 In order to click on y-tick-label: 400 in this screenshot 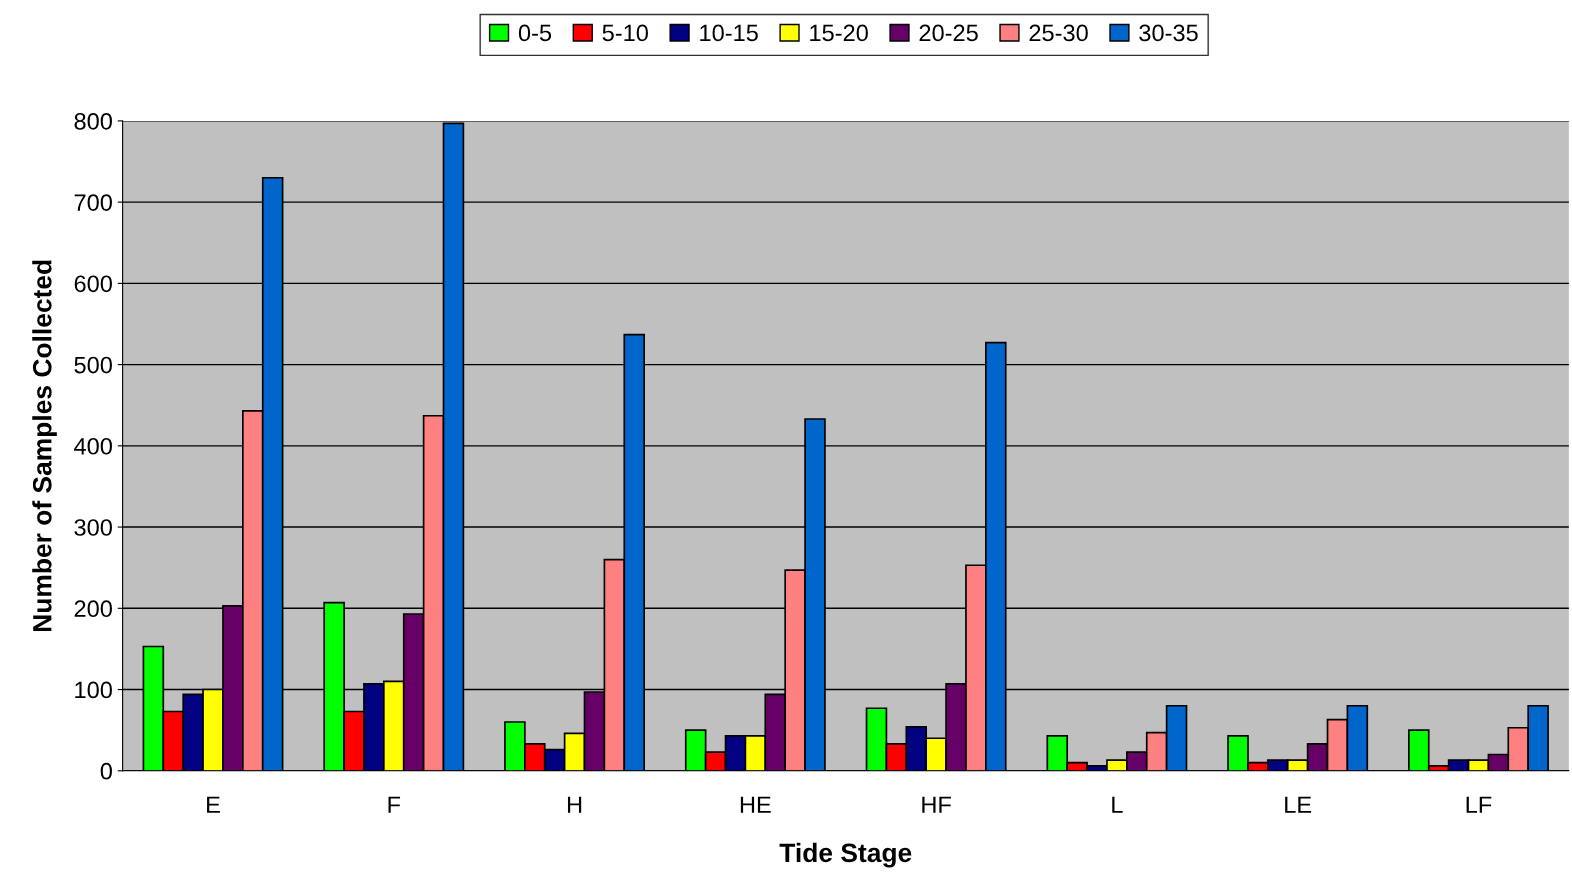, I will do `click(93, 446)`.